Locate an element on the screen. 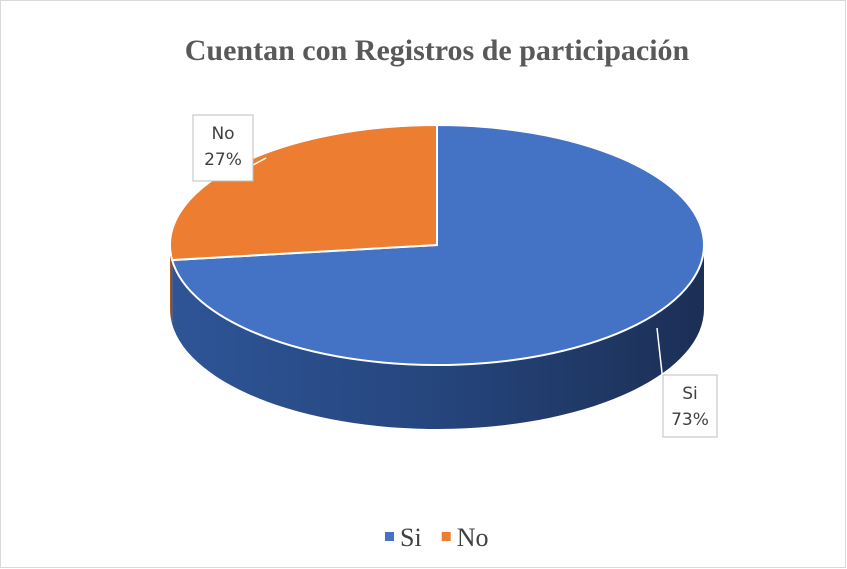 The height and width of the screenshot is (569, 847). legend-label: No is located at coordinates (473, 537).